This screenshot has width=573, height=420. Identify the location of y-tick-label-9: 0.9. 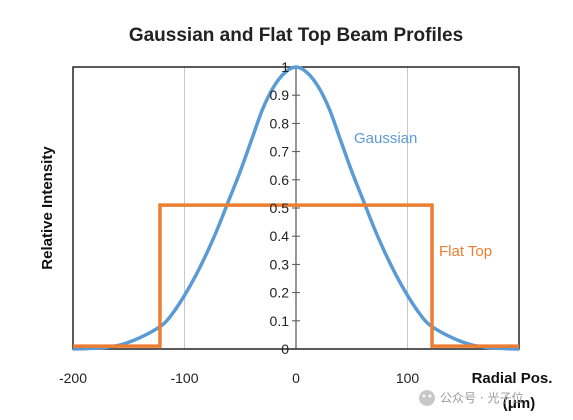
(280, 95).